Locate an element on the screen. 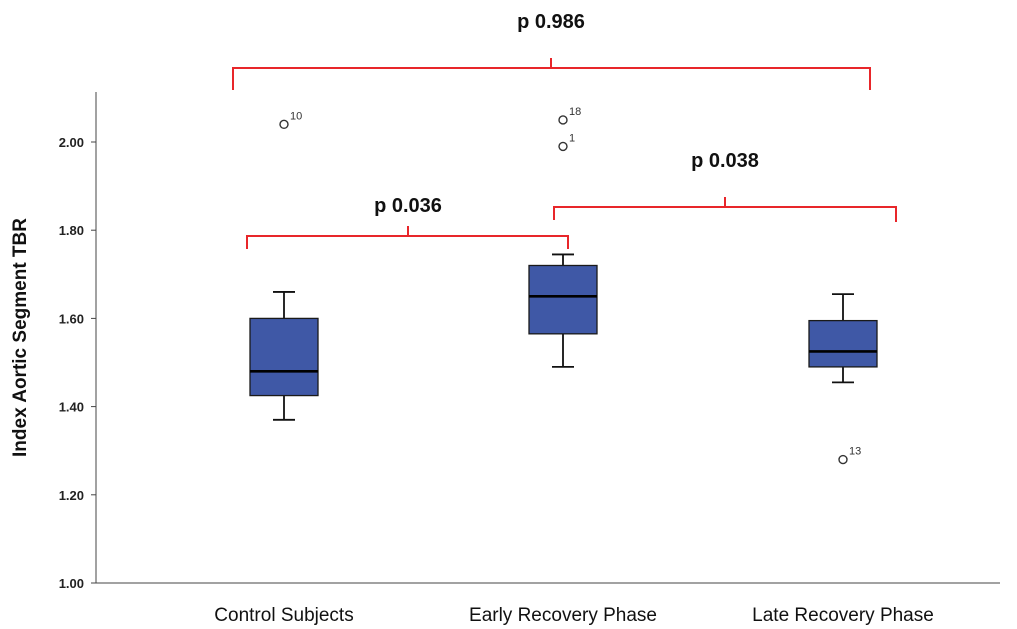  outlier-label: 18 is located at coordinates (575, 112).